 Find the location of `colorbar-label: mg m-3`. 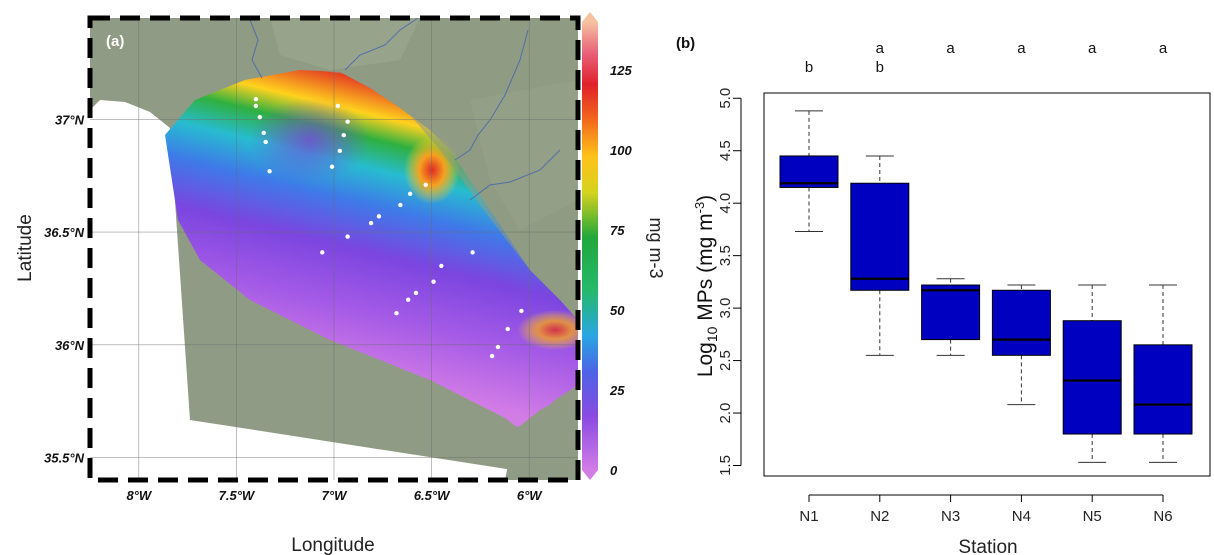

colorbar-label: mg m-3 is located at coordinates (656, 247).